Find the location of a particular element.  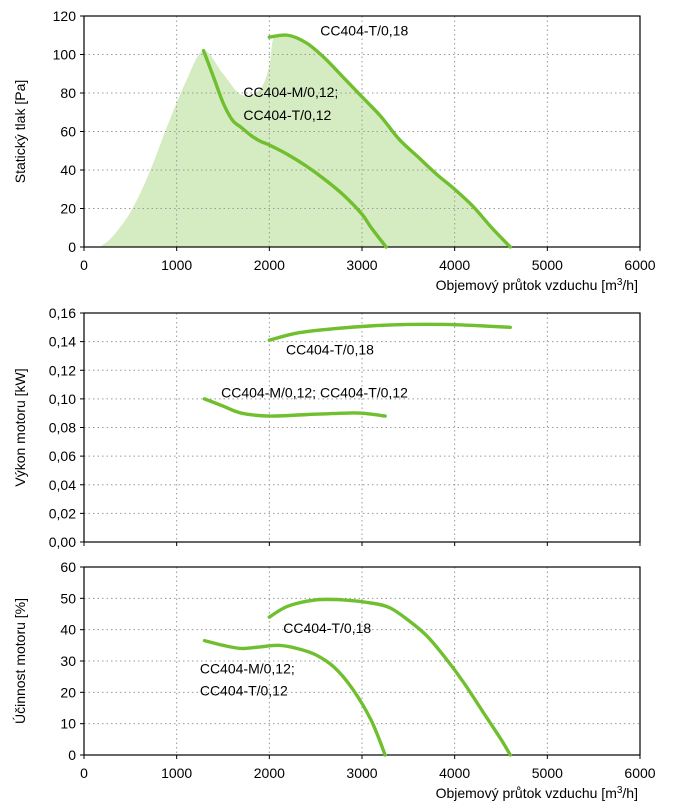

y-tick-label: 0,06 is located at coordinates (62, 456).